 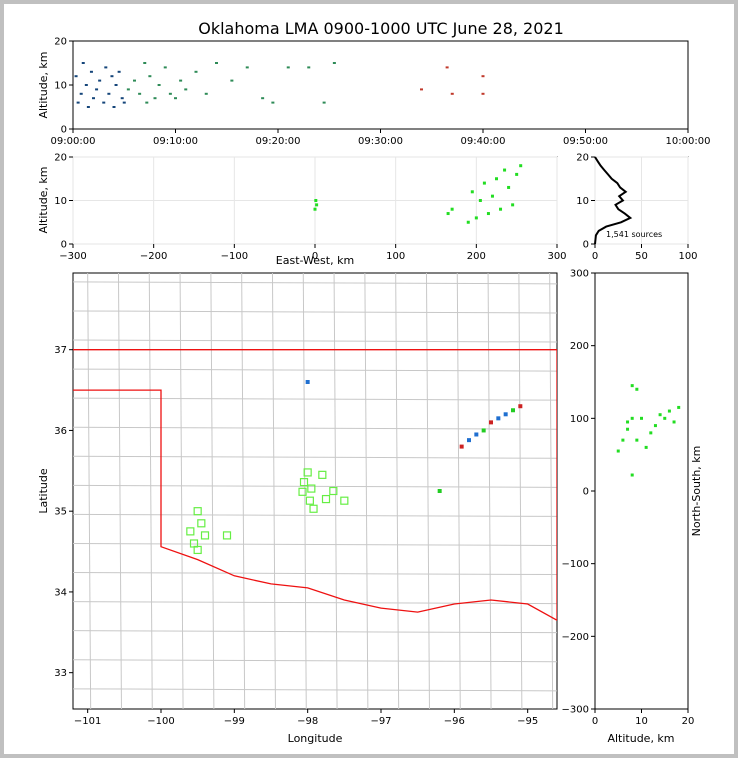 What do you see at coordinates (87, 721) in the screenshot?
I see `map-x-tick-label: −101` at bounding box center [87, 721].